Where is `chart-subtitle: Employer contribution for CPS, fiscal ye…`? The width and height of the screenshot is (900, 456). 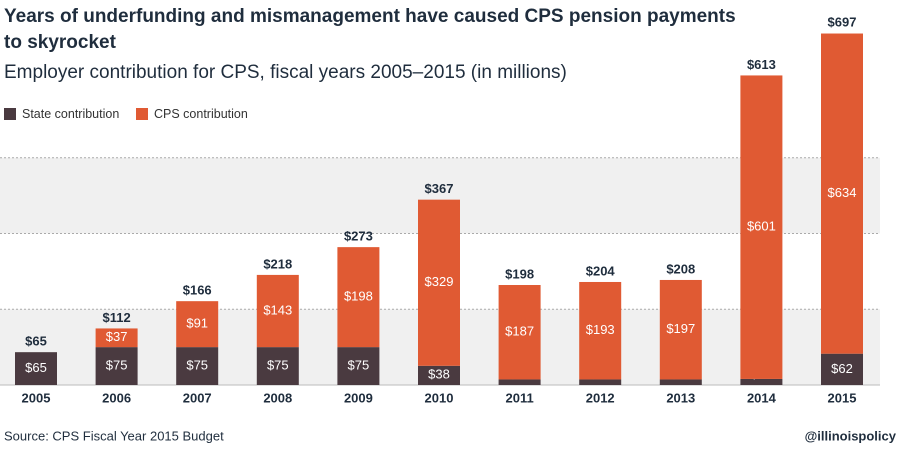 chart-subtitle: Employer contribution for CPS, fiscal ye… is located at coordinates (285, 72).